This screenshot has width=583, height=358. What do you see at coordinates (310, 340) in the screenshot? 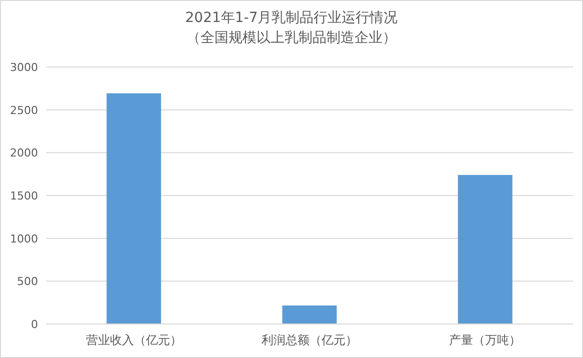
I see `x-tick-label: 利润总额（亿元）` at bounding box center [310, 340].